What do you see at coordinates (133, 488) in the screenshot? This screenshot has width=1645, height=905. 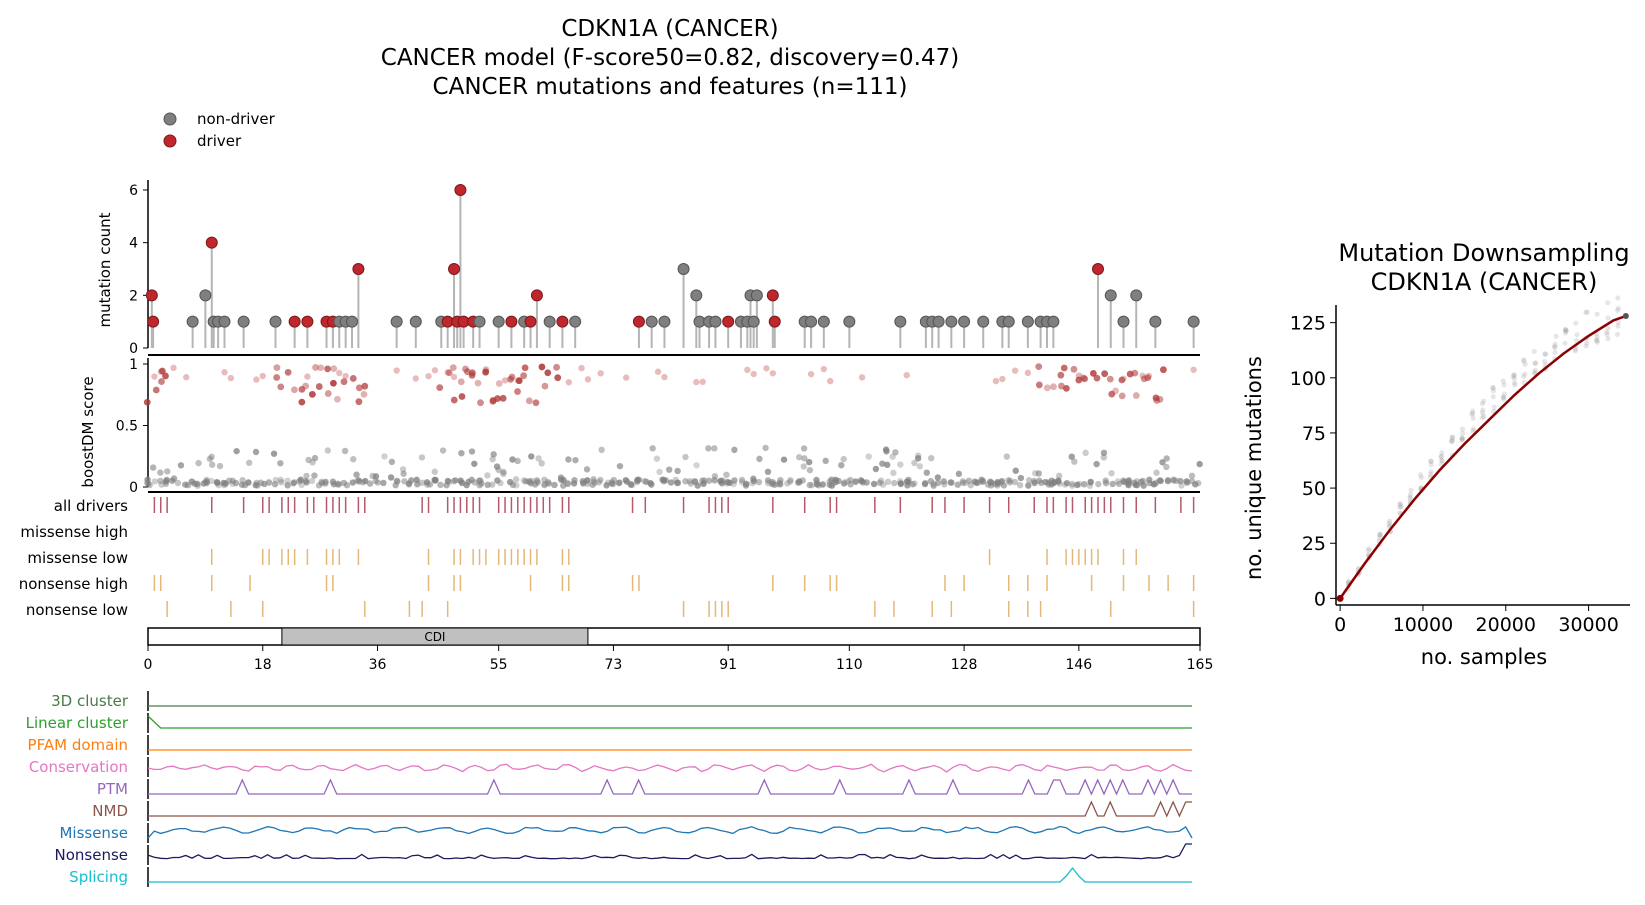 I see `boost-ytick-label: 0` at bounding box center [133, 488].